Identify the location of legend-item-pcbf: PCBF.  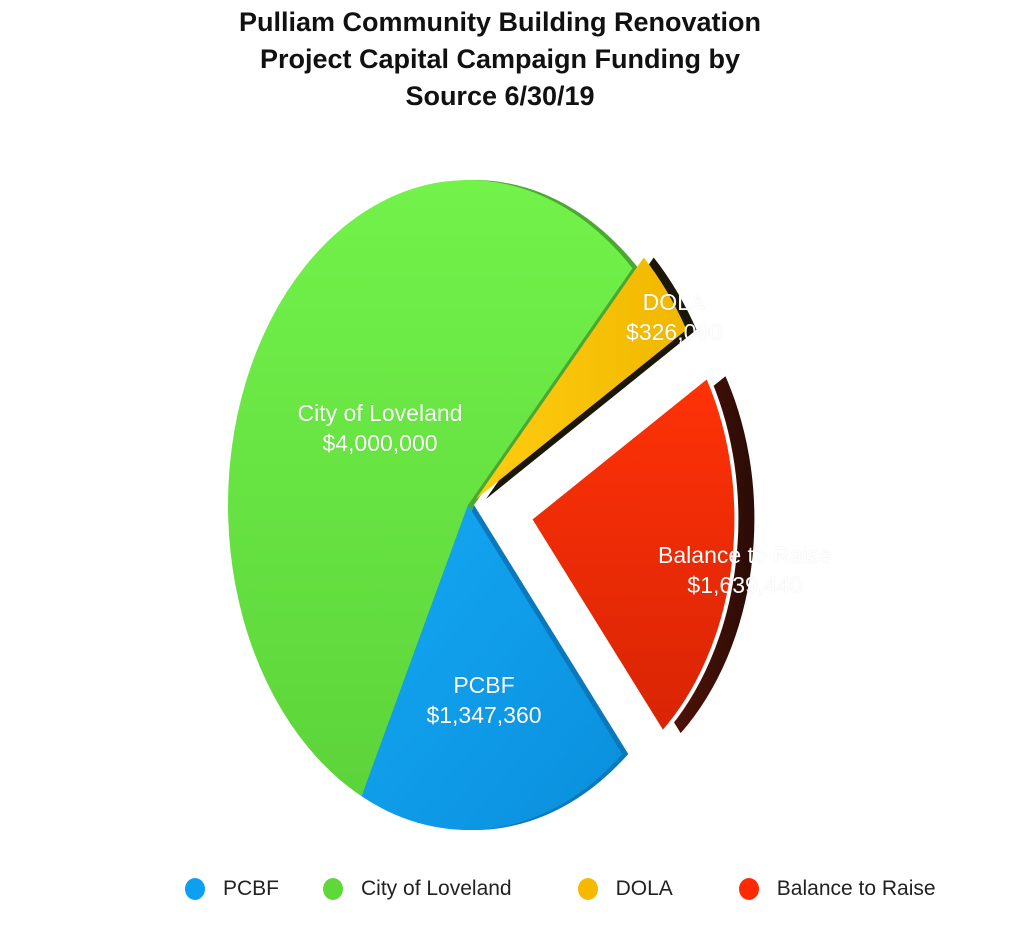
(232, 889).